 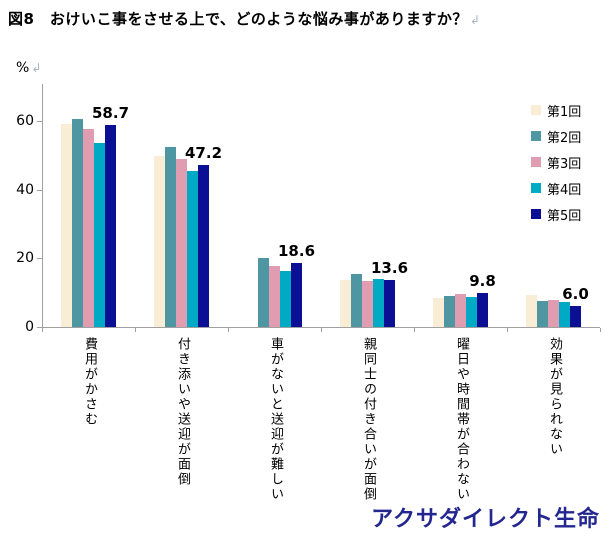 I want to click on bar-value-label: 18.6, so click(x=296, y=251).